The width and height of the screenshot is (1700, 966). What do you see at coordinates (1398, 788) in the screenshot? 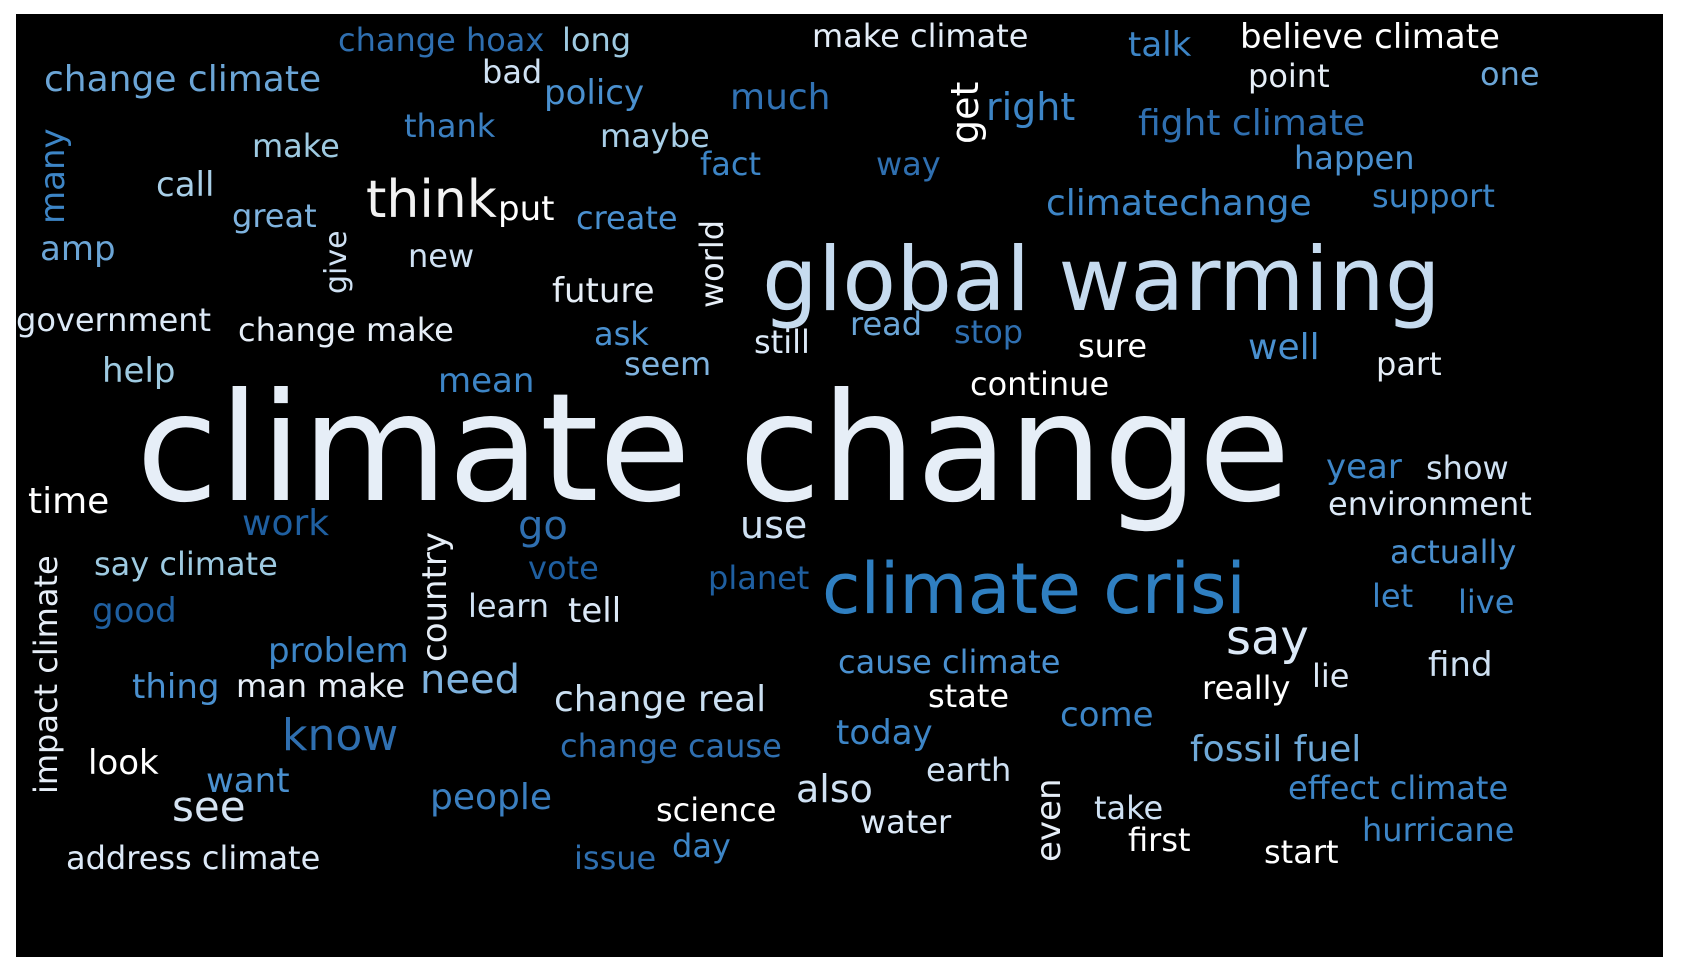
I see `word-effect-climate: effect climate` at bounding box center [1398, 788].